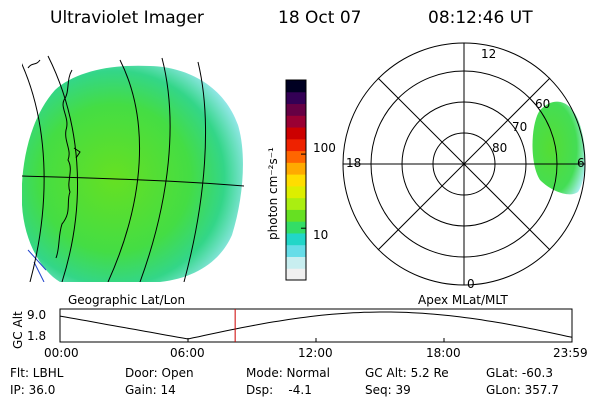 The height and width of the screenshot is (400, 600). Describe the element at coordinates (315, 353) in the screenshot. I see `xtick-label: 12:00` at that location.